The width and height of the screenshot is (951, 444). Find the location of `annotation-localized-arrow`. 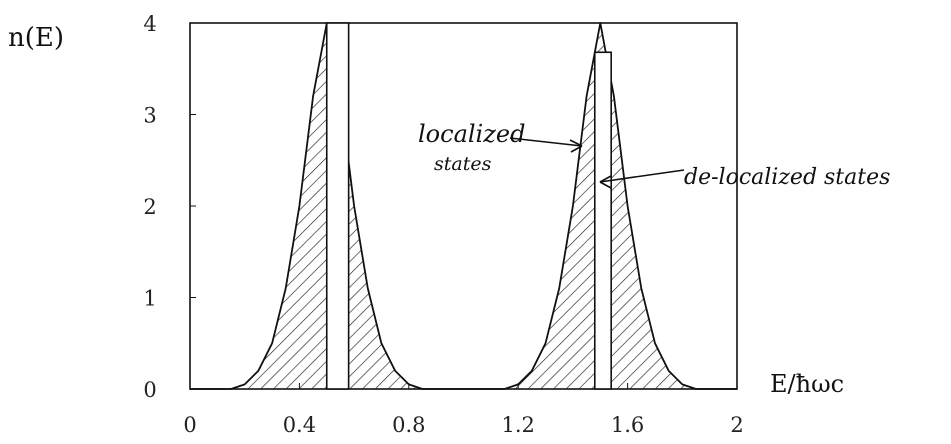

annotation-localized-arrow is located at coordinates (546, 142).